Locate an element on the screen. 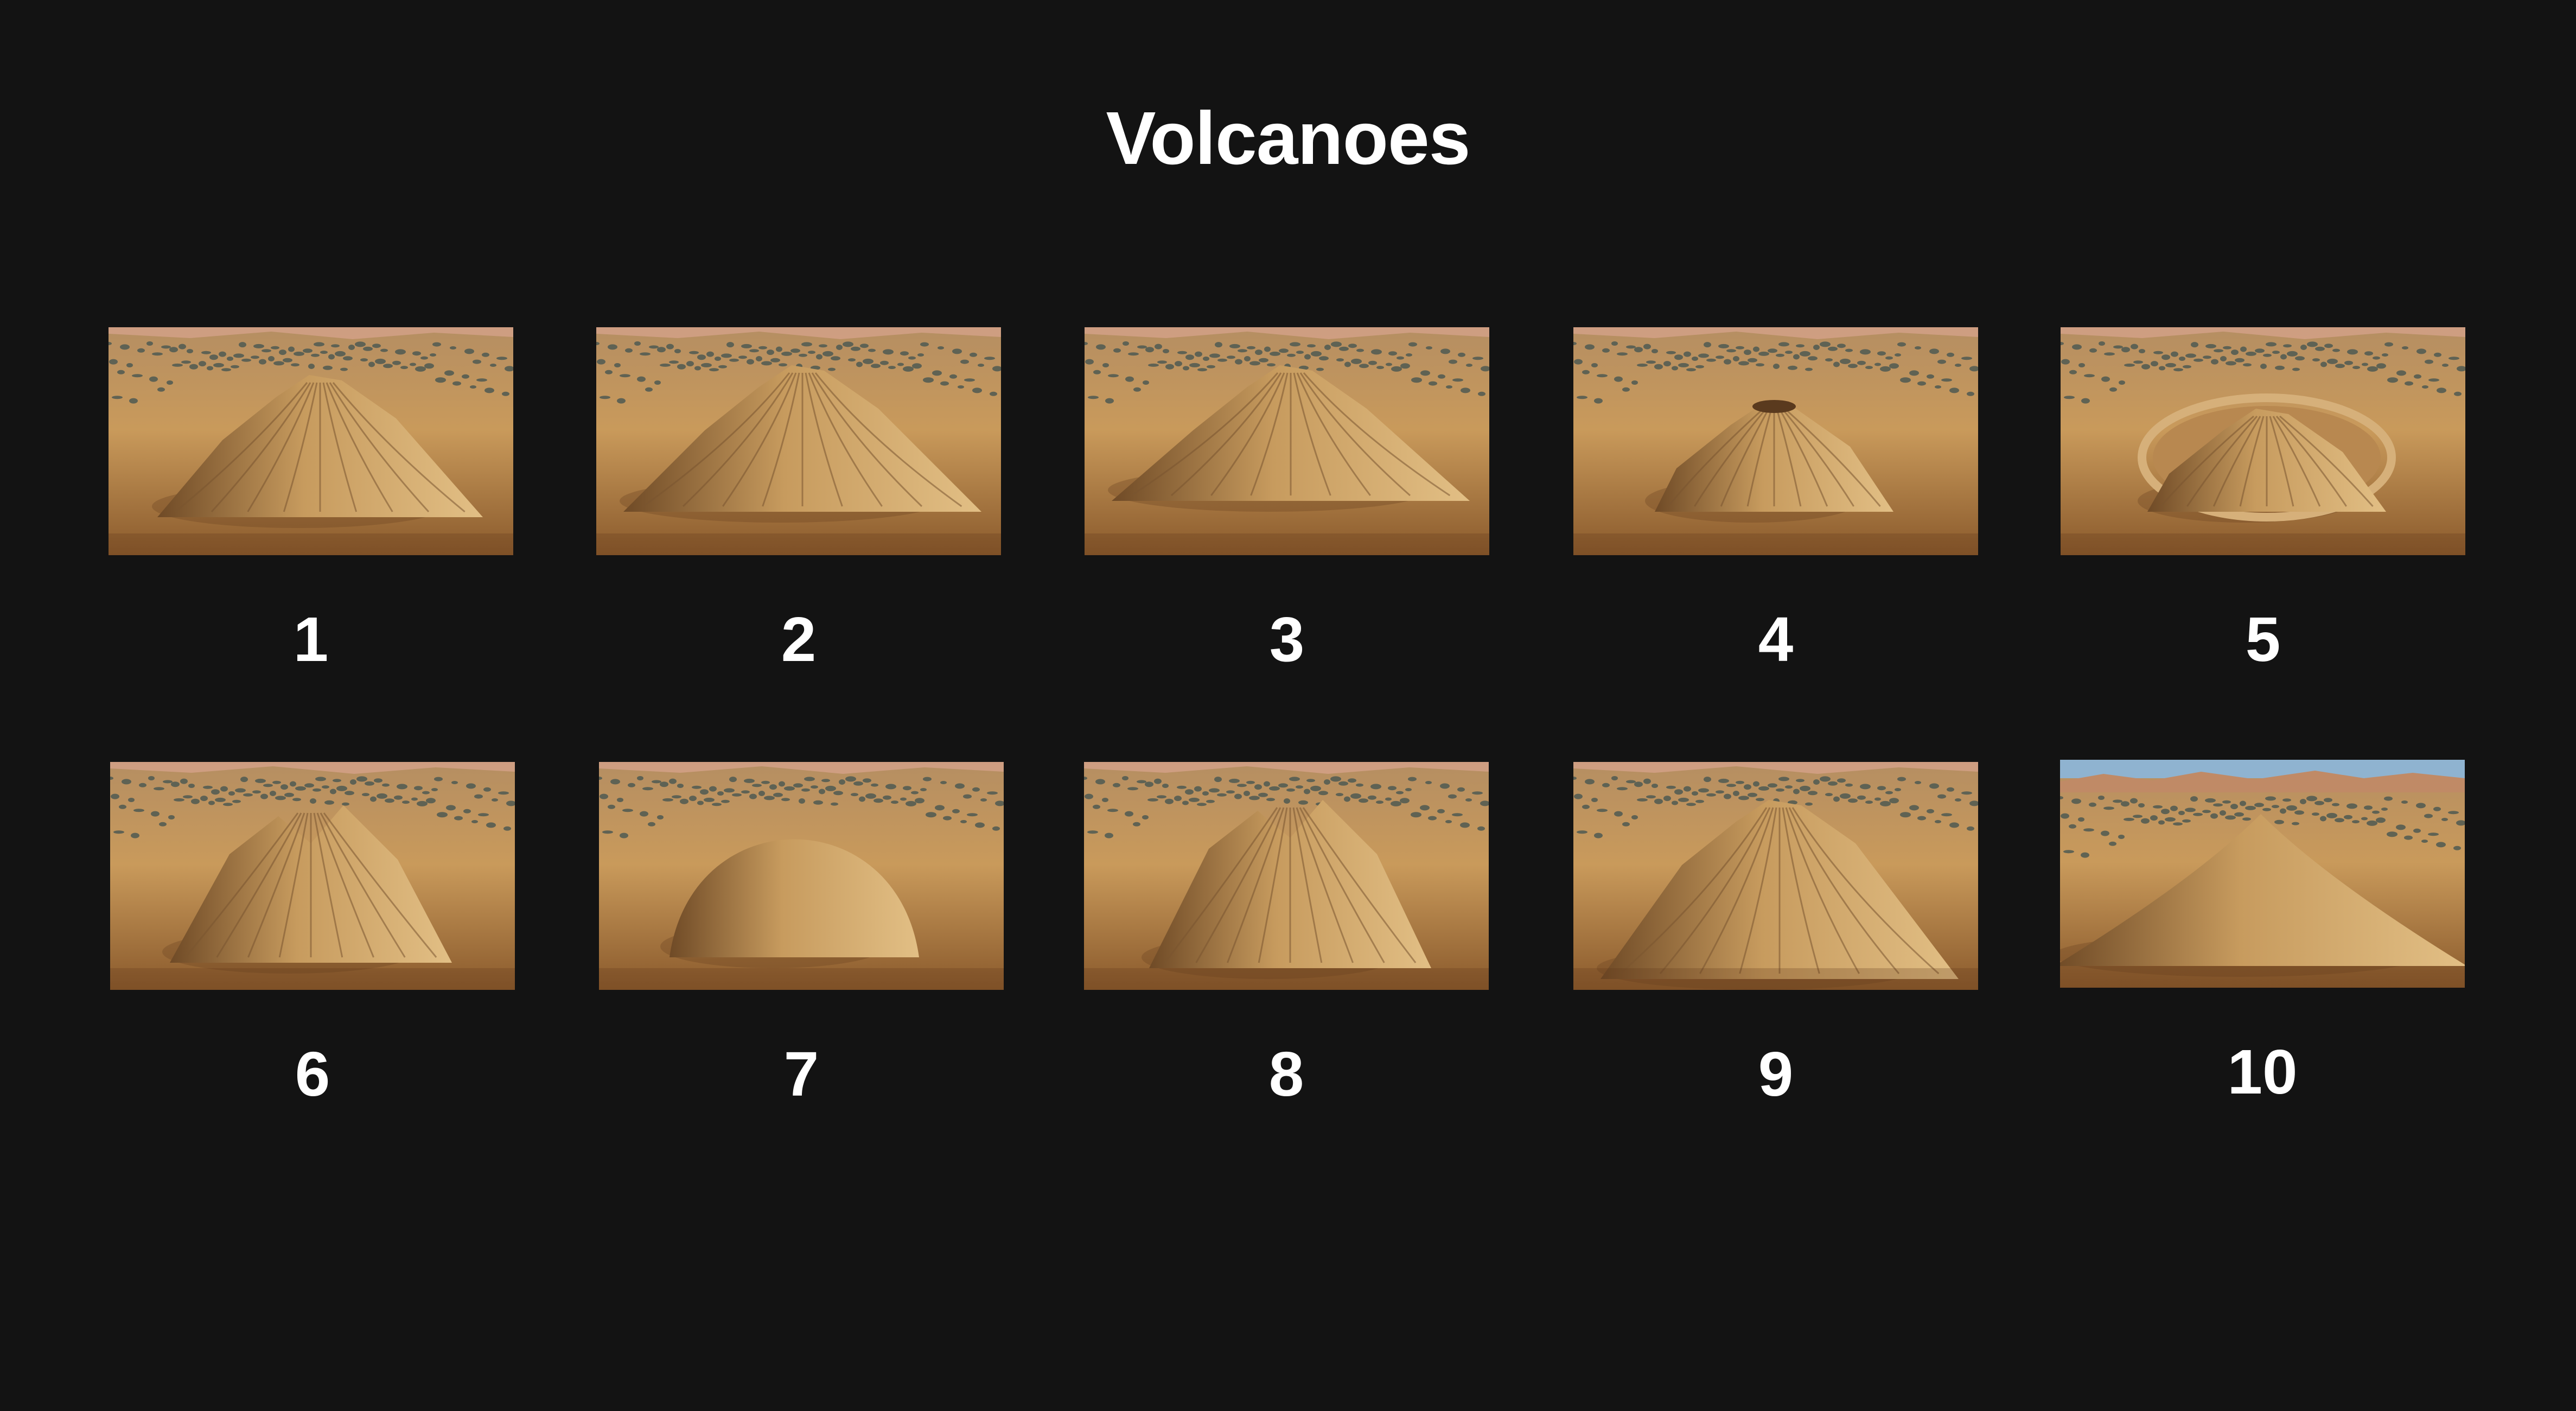 This screenshot has height=1411, width=2576. volcano-tile-2: 2 is located at coordinates (798, 501).